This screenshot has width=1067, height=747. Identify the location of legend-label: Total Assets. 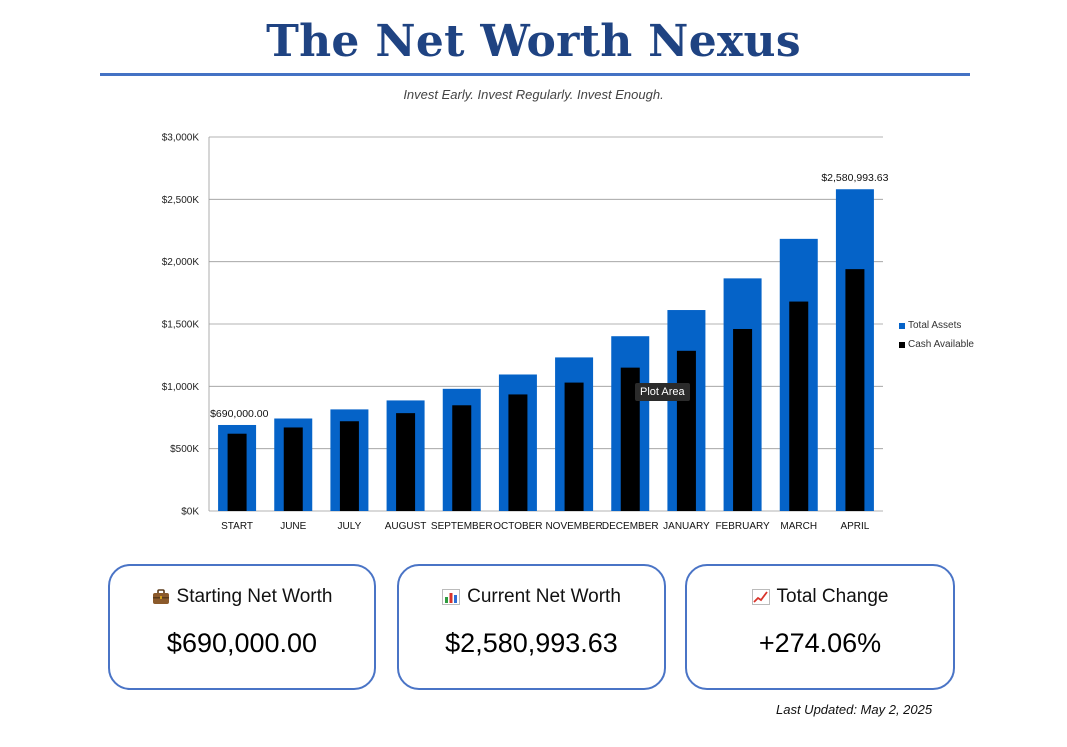
(935, 325).